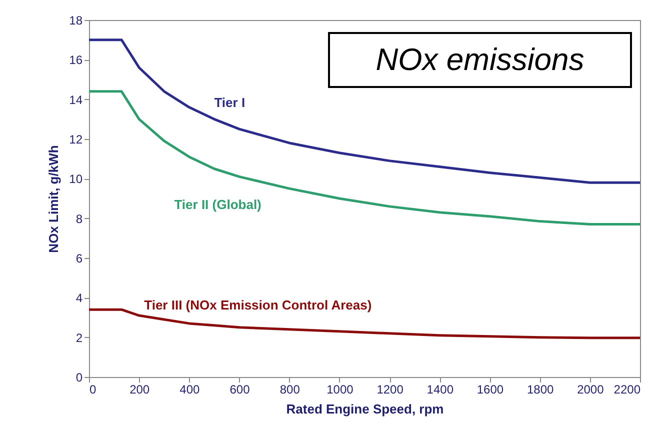 This screenshot has width=668, height=445. I want to click on y-tick-label: 12, so click(76, 139).